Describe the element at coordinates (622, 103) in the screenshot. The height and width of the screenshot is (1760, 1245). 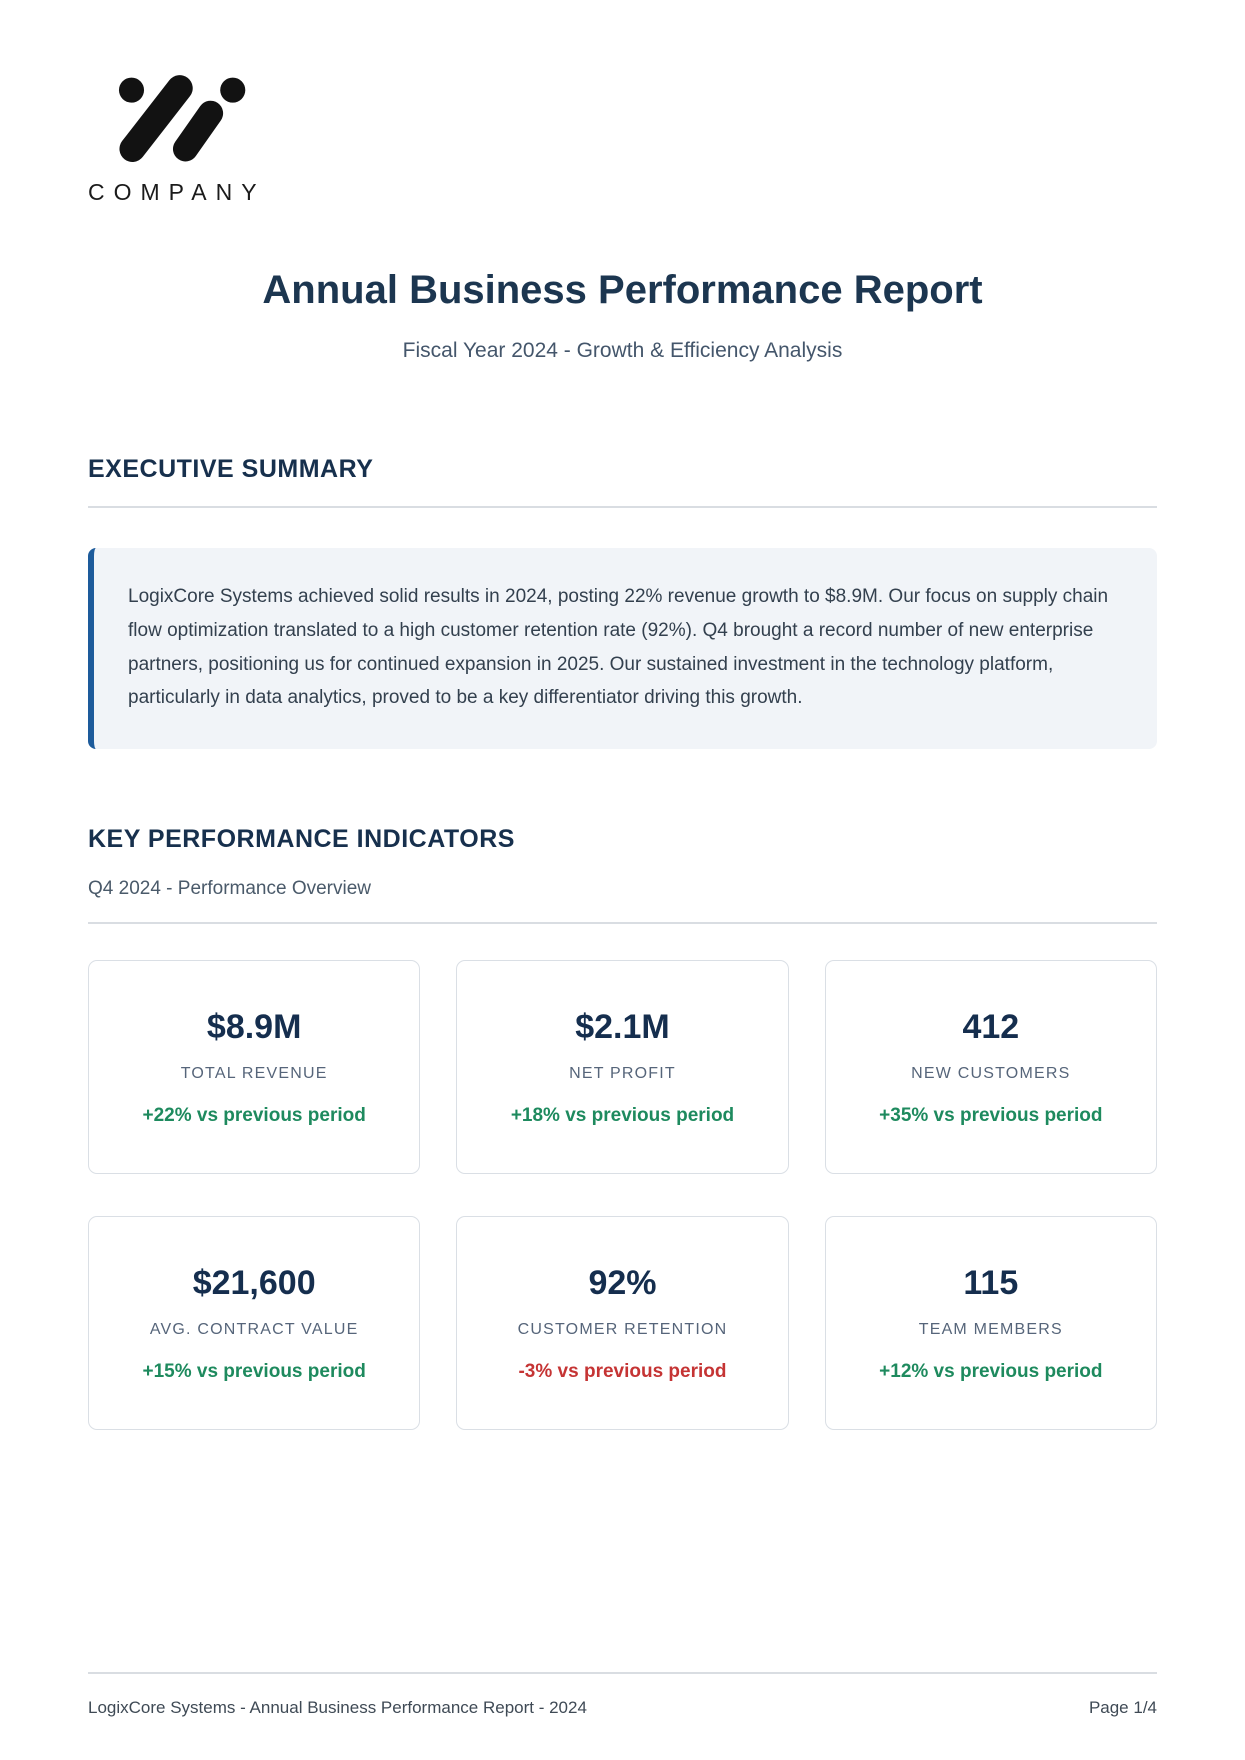
I see `company-logo: COMPANY` at that location.